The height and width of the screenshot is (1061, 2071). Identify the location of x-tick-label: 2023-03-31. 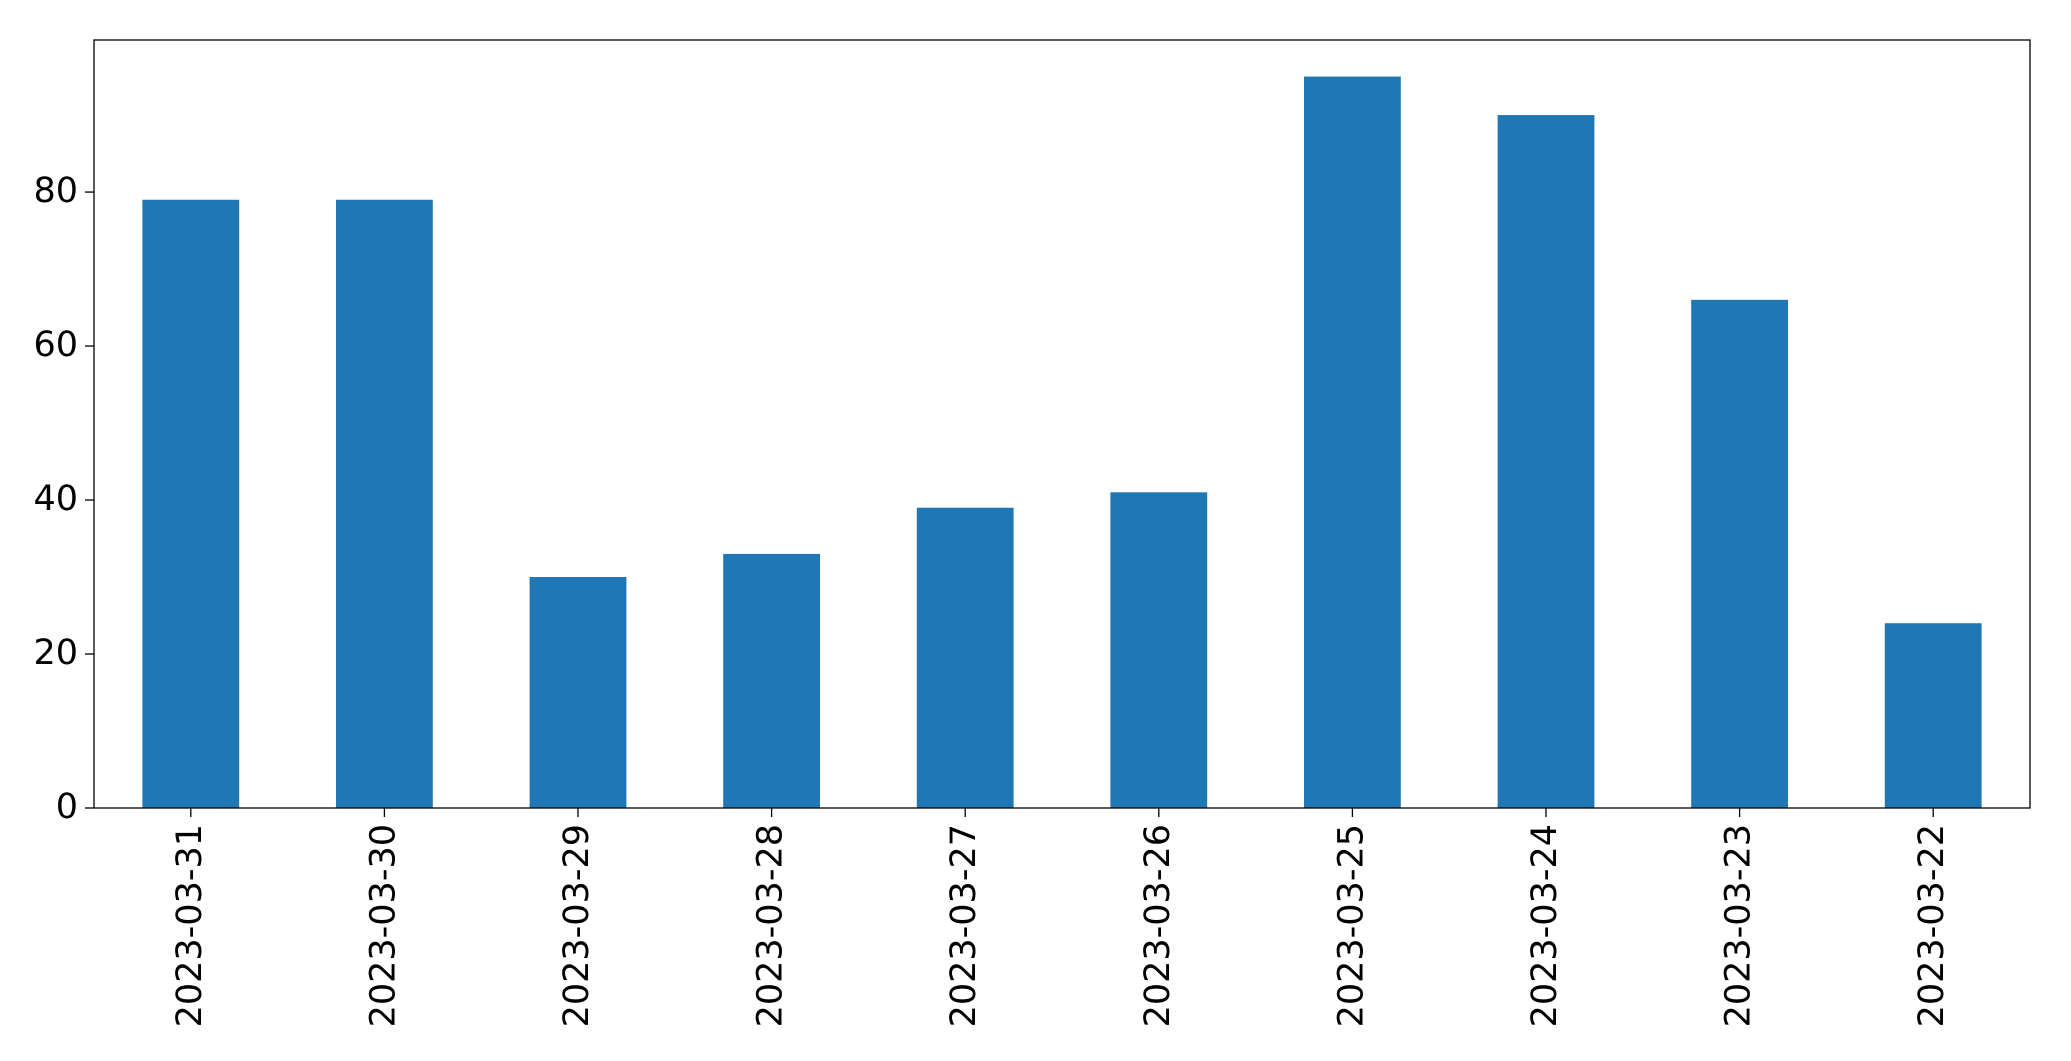
(190, 925).